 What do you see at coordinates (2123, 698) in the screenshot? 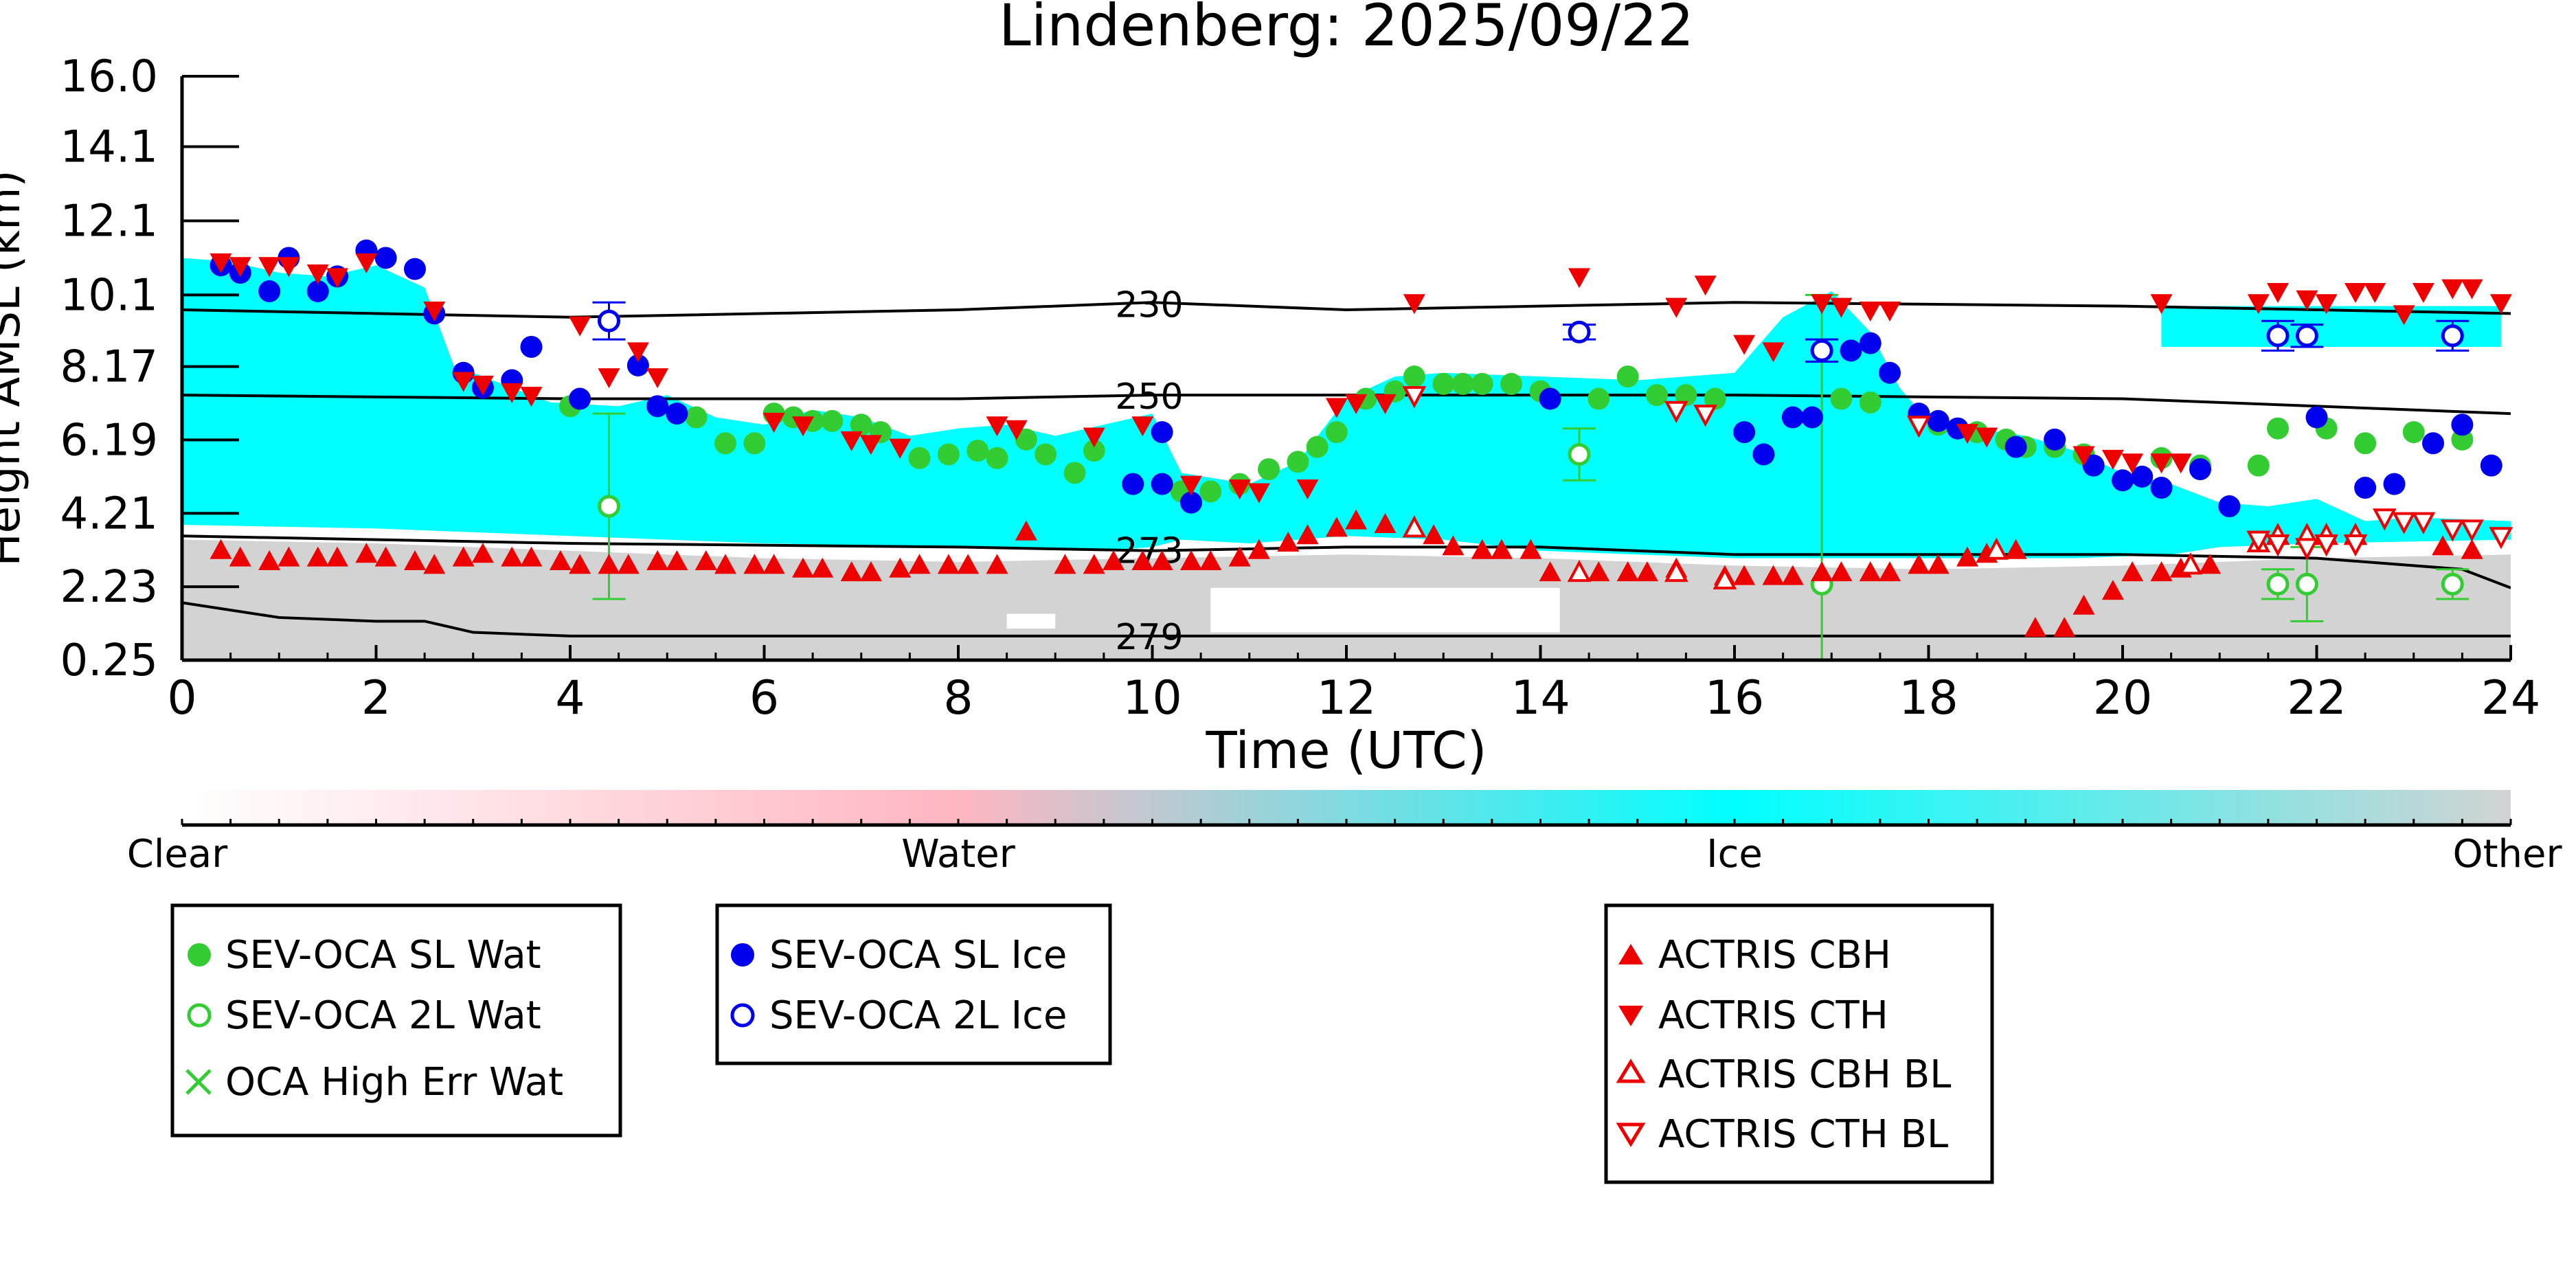
I see `x-tick-label: 20` at bounding box center [2123, 698].